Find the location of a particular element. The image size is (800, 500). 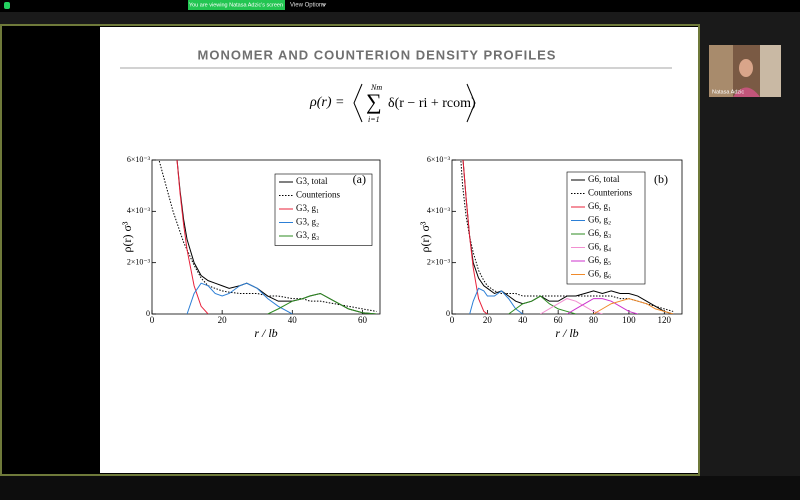

participant-name: Natasa Adzic is located at coordinates (728, 92).